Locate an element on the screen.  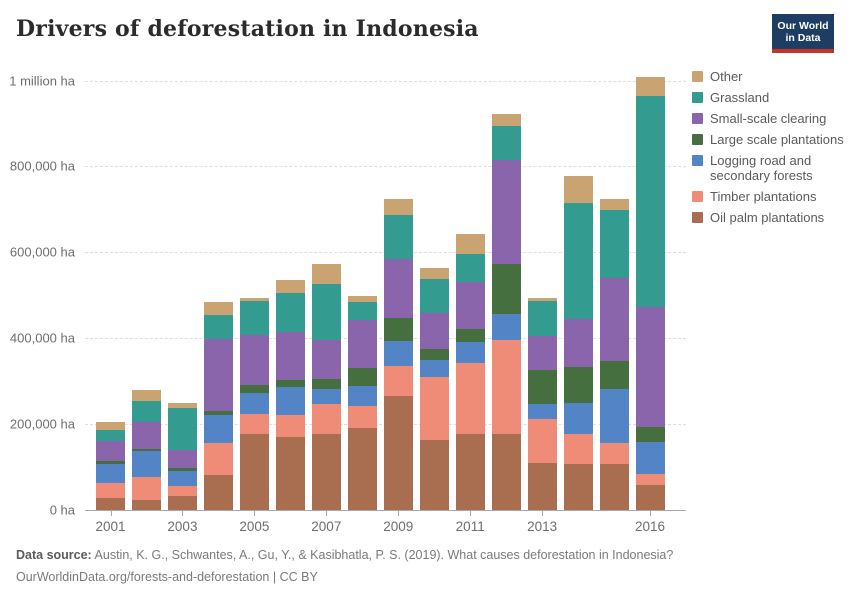
bar-segment-2002-logging-road-and-secondary-forests is located at coordinates (146, 463).